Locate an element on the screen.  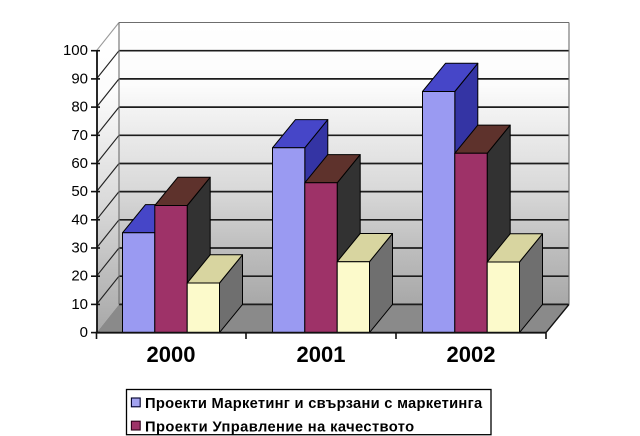
svg-text: 2002 is located at coordinates (471, 354).